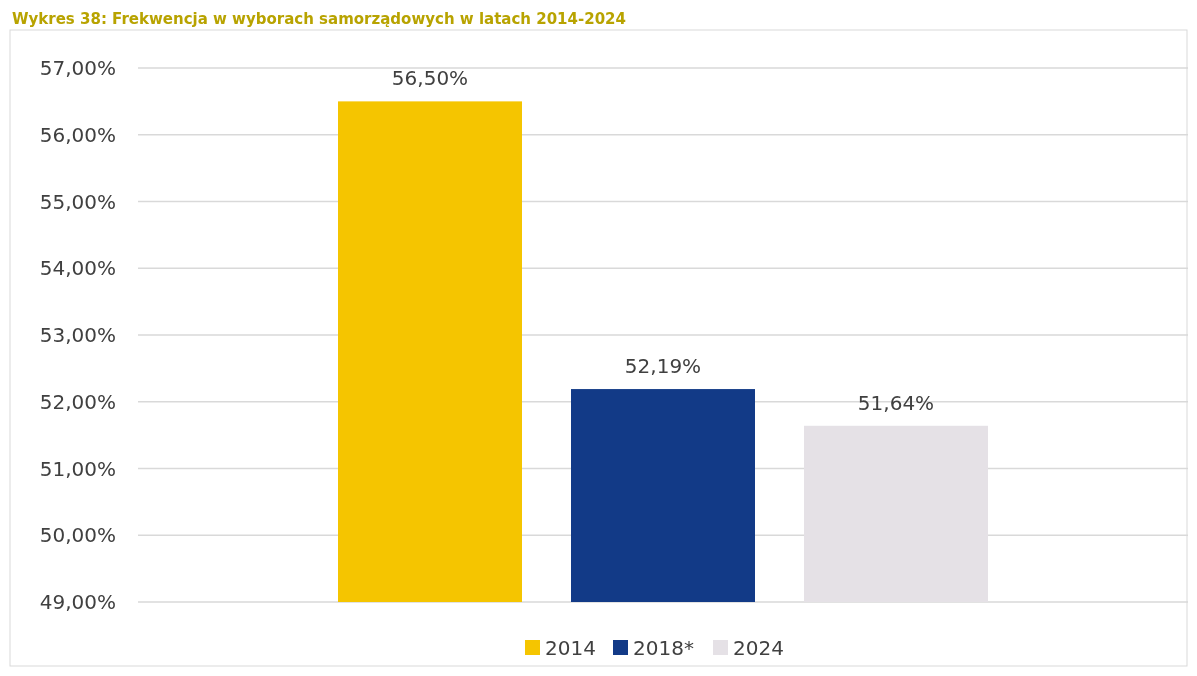 This screenshot has height=676, width=1197. I want to click on y-tick-label: 53,00%, so click(77, 335).